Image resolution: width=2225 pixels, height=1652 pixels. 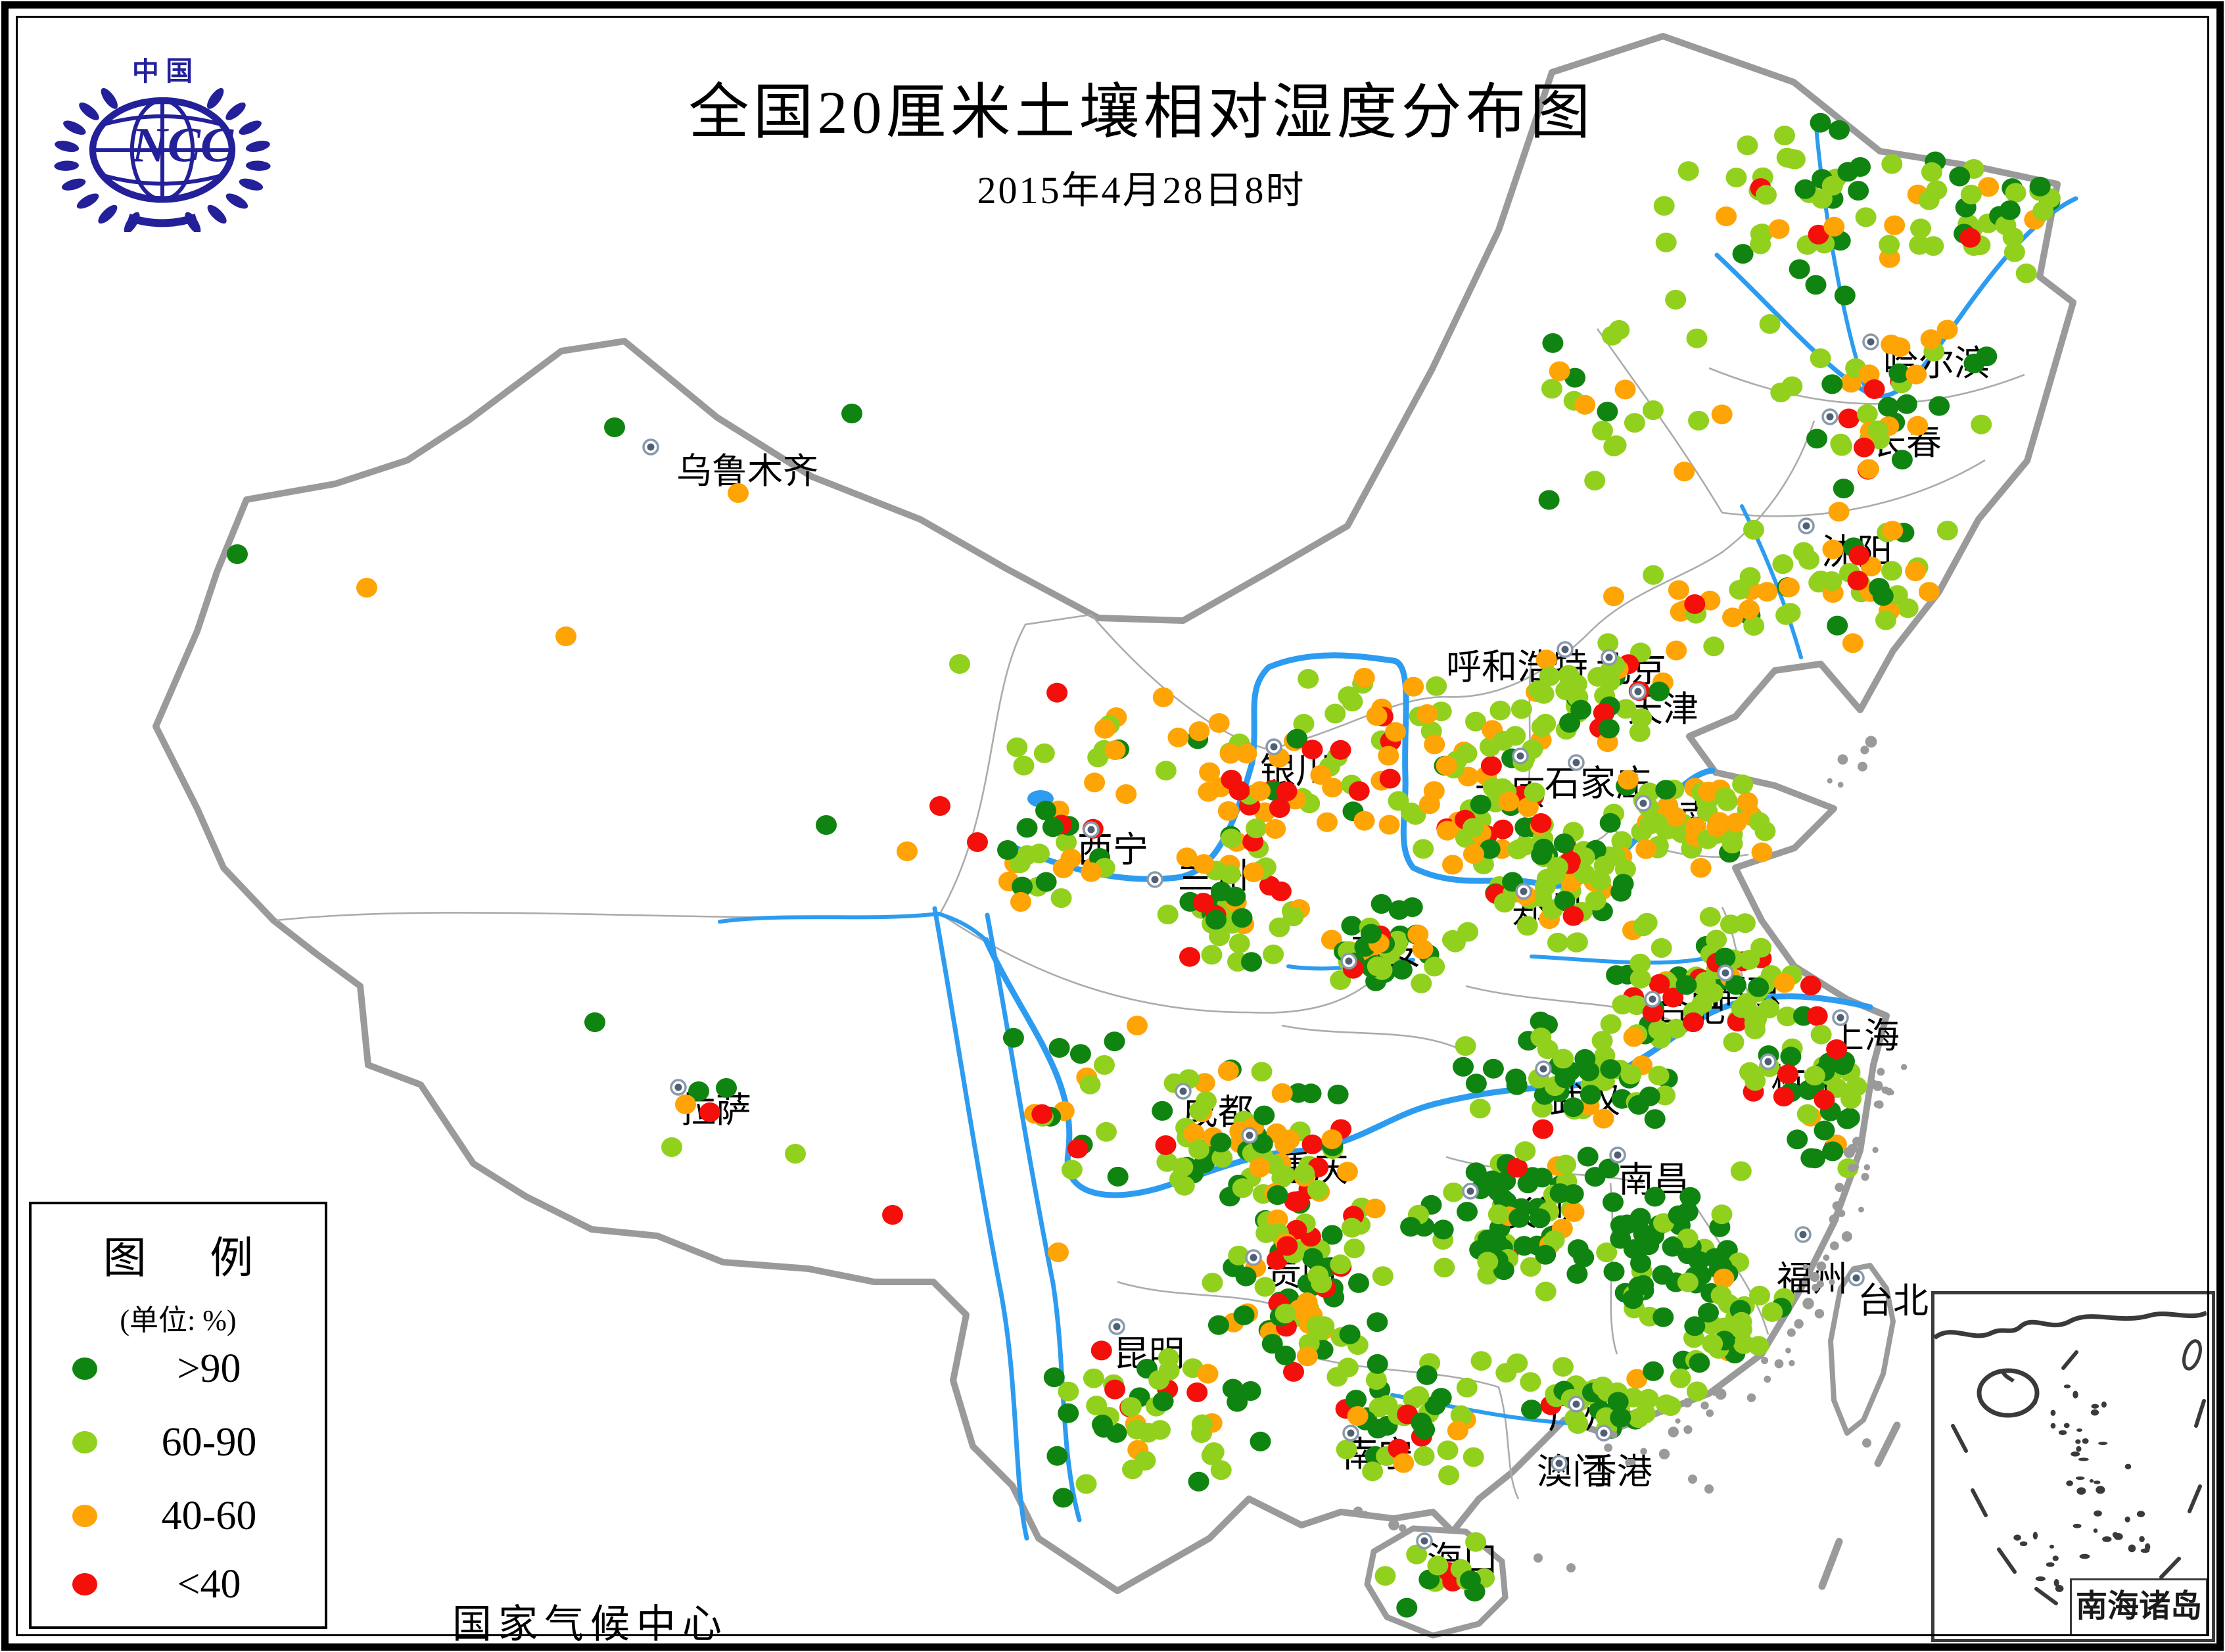 I want to click on city-label: 澳门, so click(x=1572, y=1472).